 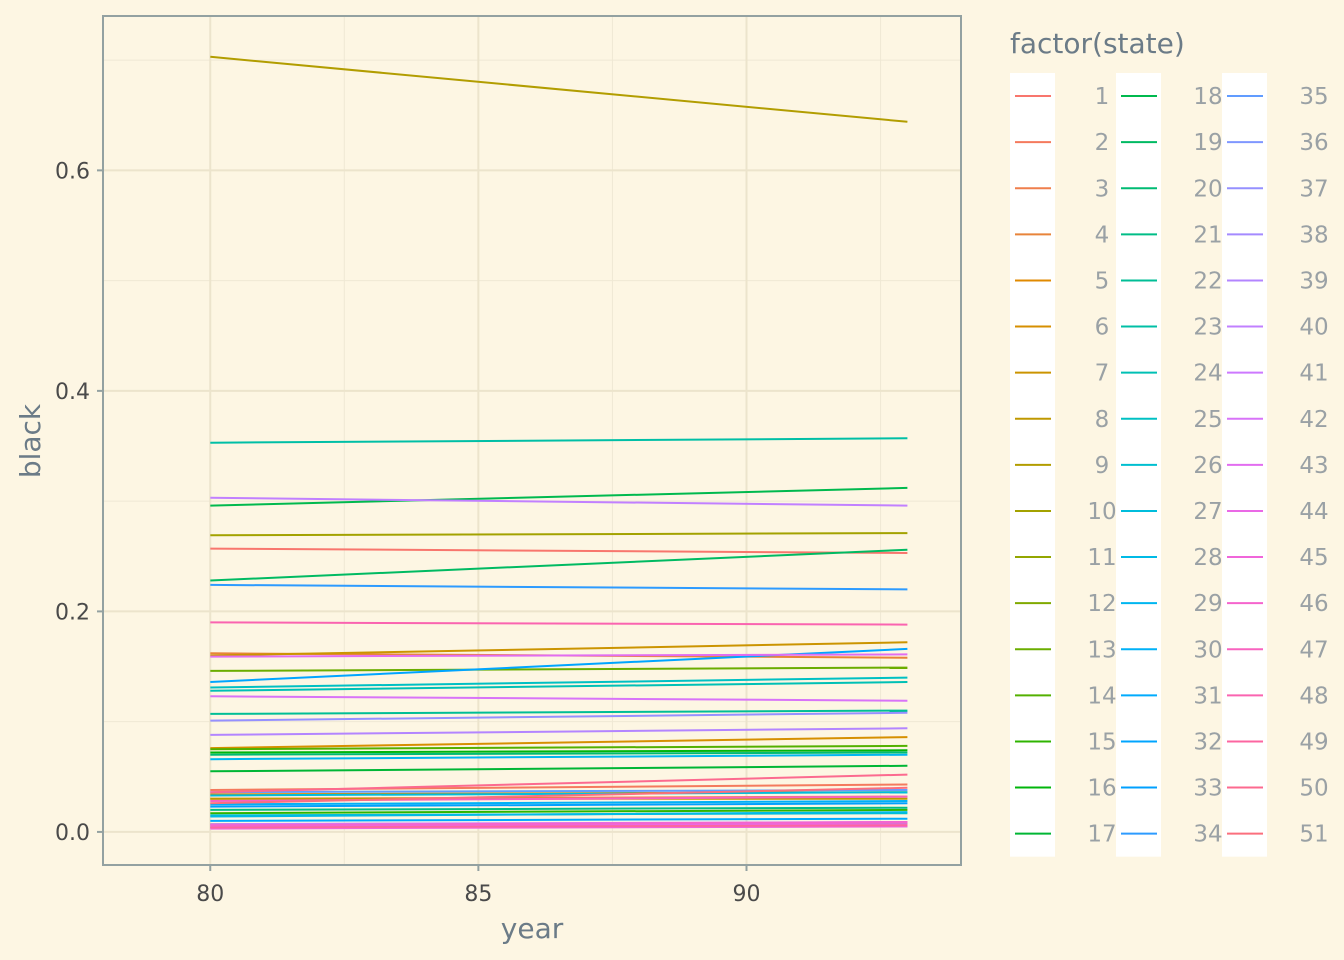 I want to click on legend-title: factor(state), so click(x=1097, y=43).